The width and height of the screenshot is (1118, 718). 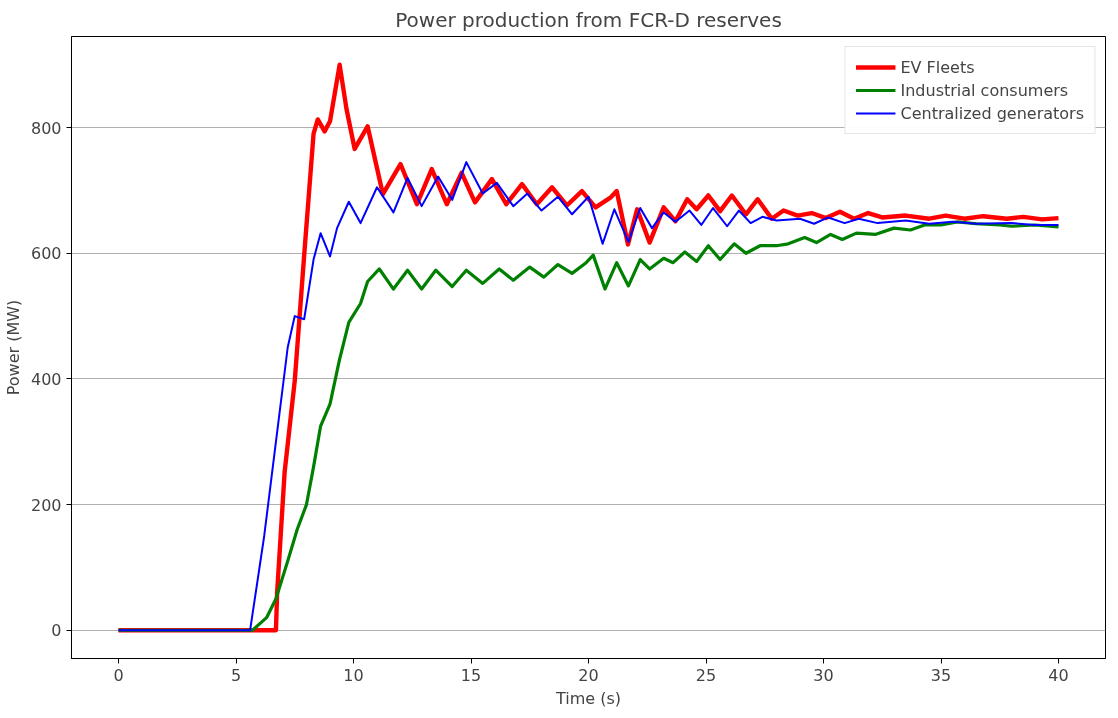 What do you see at coordinates (588, 19) in the screenshot?
I see `chart-title: Power production from FCR-D reserves` at bounding box center [588, 19].